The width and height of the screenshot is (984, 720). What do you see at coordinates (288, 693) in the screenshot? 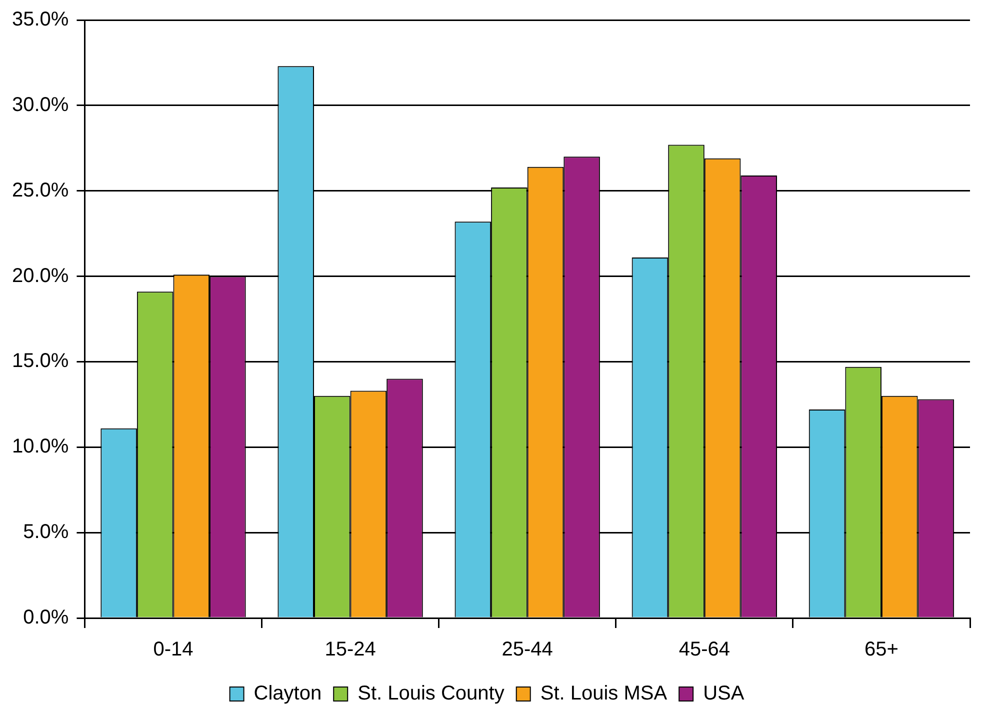
I see `legend-label: Clayton` at bounding box center [288, 693].